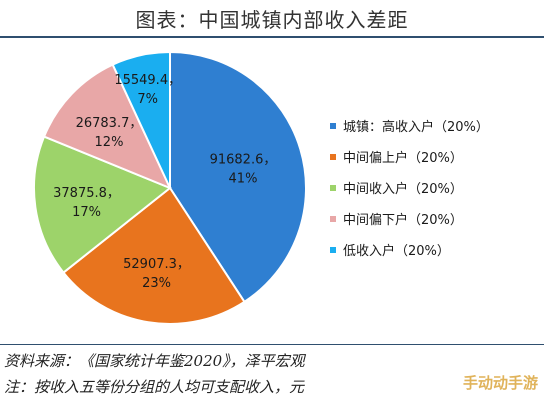 Image resolution: width=544 pixels, height=402 pixels. Describe the element at coordinates (109, 123) in the screenshot. I see `slice-value-label-4: 26783.7，` at that location.